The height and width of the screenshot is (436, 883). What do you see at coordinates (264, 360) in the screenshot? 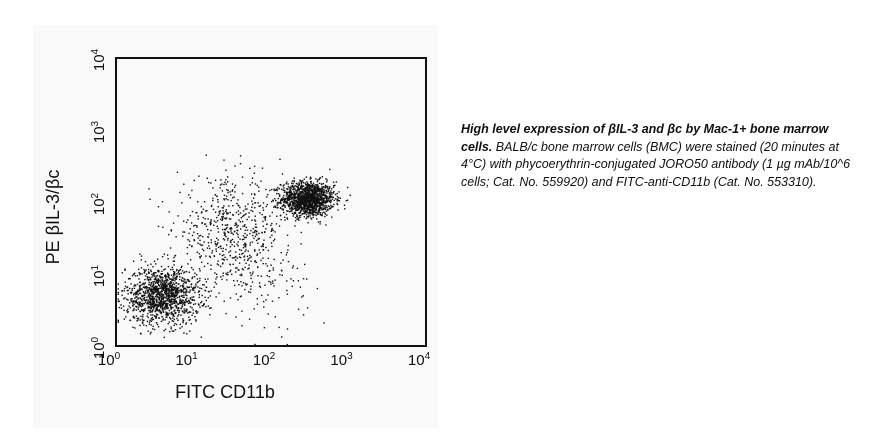
I see `x-tick-label: 102` at bounding box center [264, 360].